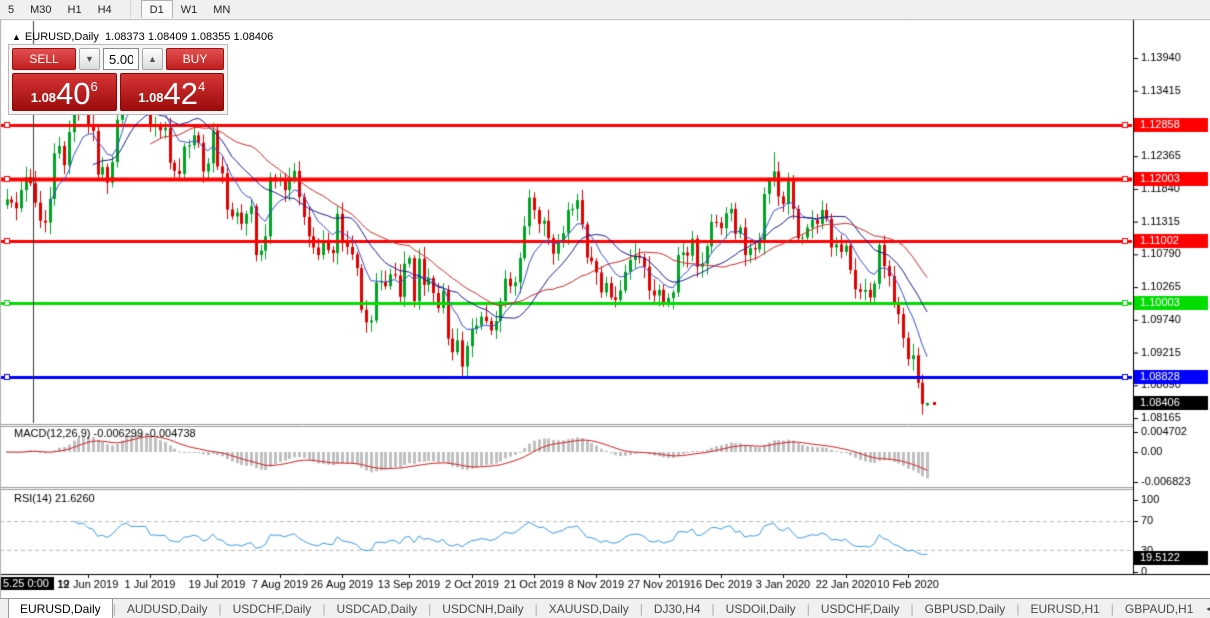 The height and width of the screenshot is (618, 1210). What do you see at coordinates (60, 608) in the screenshot?
I see `chart-tab-EURUSD-Daily: EURUSD,Daily` at bounding box center [60, 608].